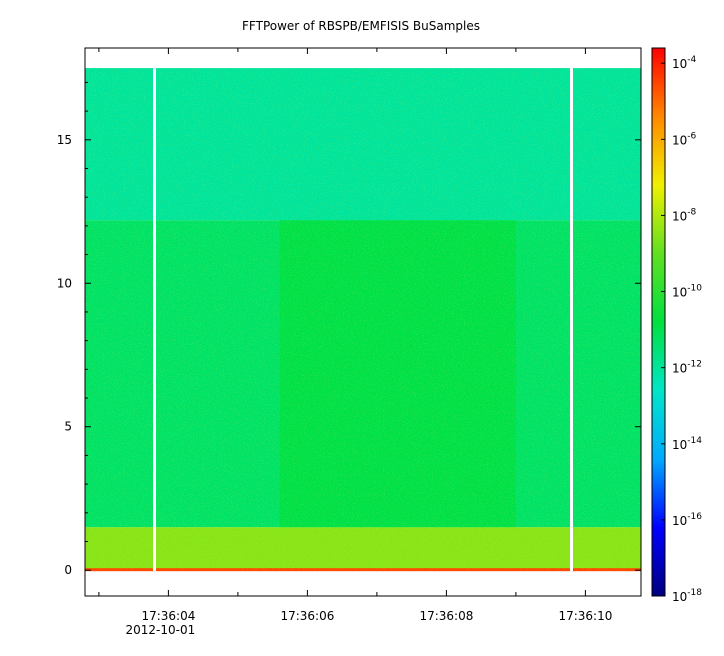 This screenshot has height=656, width=724. What do you see at coordinates (687, 520) in the screenshot?
I see `colorbar-tick-label: 10⁻¹⁶` at bounding box center [687, 520].